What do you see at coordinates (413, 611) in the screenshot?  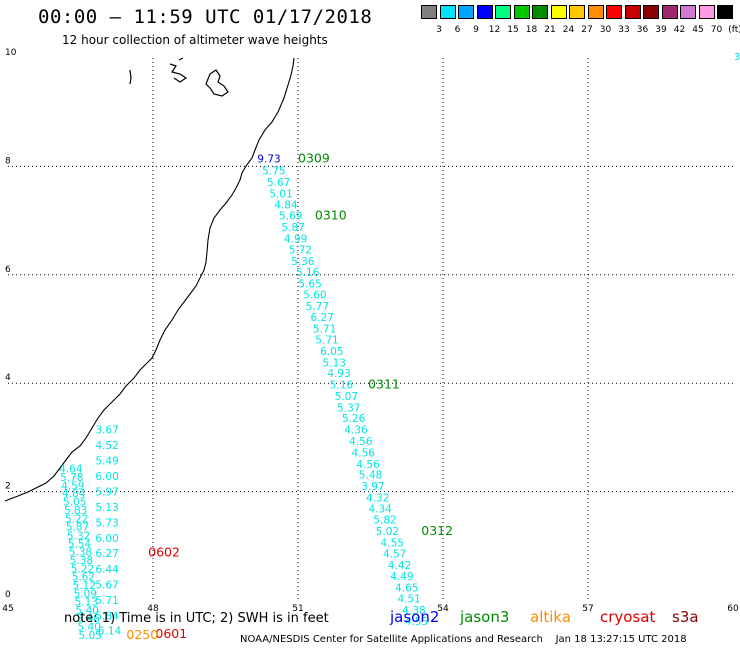 I see `swh-value-label: 4.38` at bounding box center [413, 611].